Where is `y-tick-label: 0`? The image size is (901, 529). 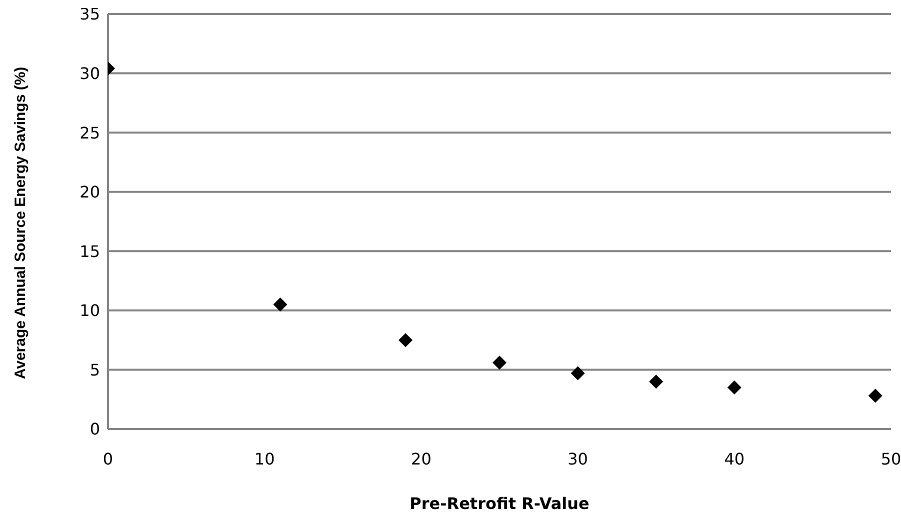 y-tick-label: 0 is located at coordinates (95, 429).